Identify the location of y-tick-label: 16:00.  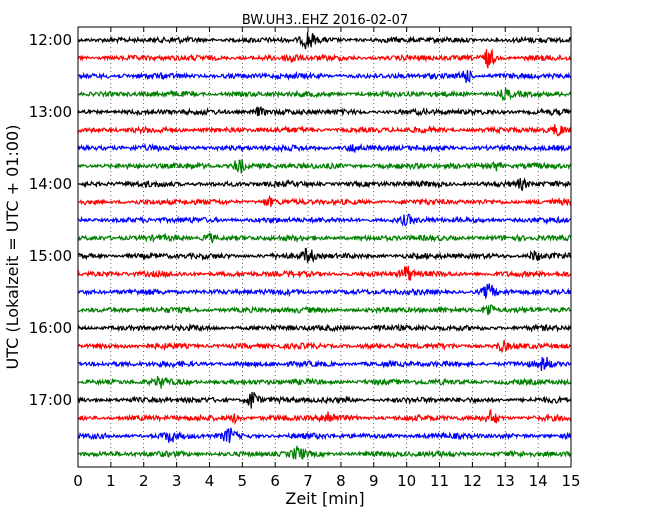
(50, 328).